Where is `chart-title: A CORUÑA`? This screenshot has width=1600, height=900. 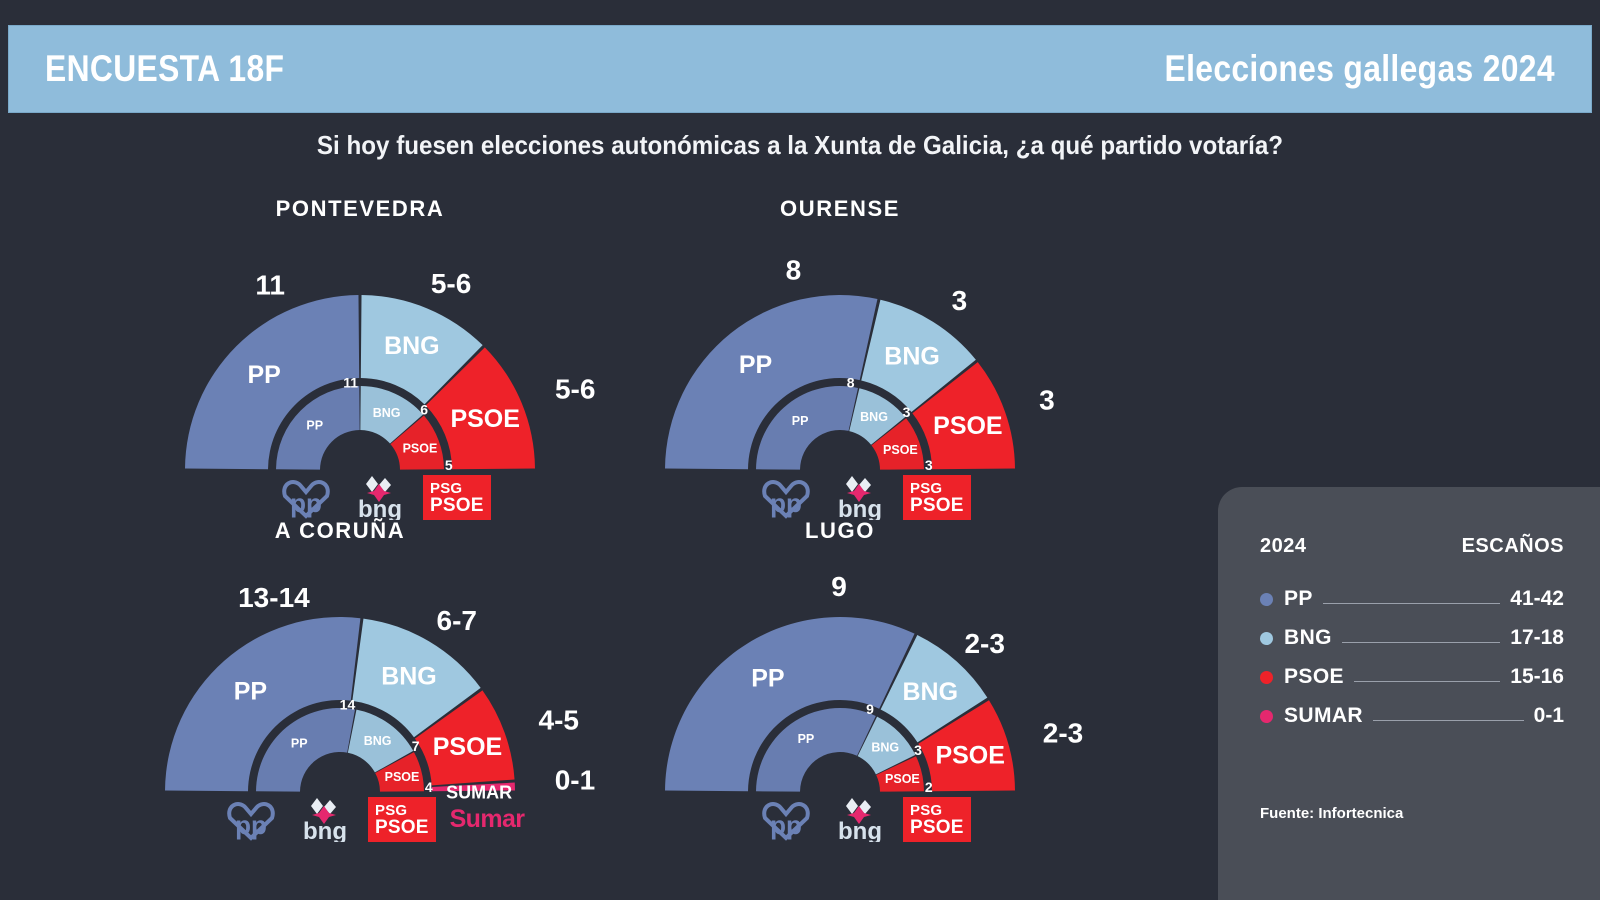
chart-title: A CORUÑA is located at coordinates (340, 530).